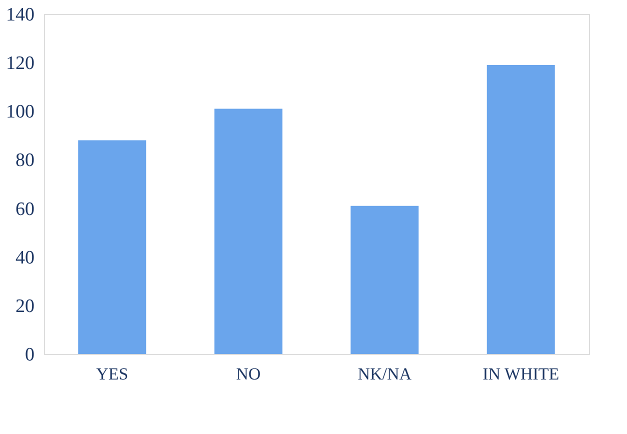 This screenshot has height=434, width=627. I want to click on y-tick-label: 140, so click(20, 15).